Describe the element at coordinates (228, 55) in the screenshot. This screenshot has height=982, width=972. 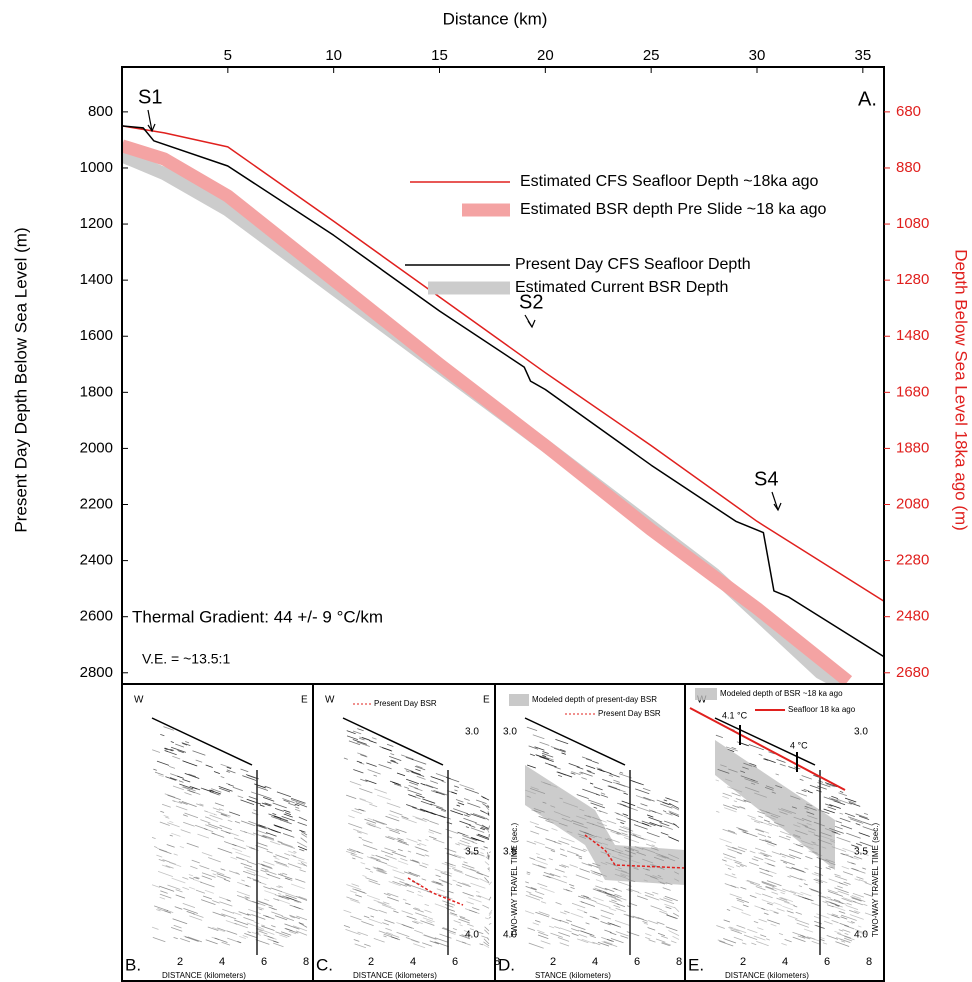
I see `x-tick-label: 5` at that location.